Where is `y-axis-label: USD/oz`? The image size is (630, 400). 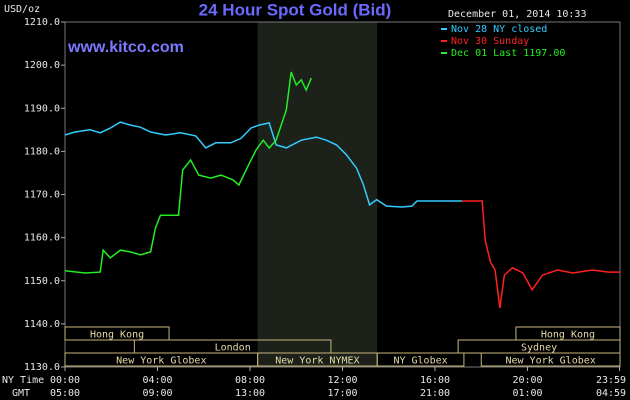
y-axis-label: USD/oz is located at coordinates (22, 9).